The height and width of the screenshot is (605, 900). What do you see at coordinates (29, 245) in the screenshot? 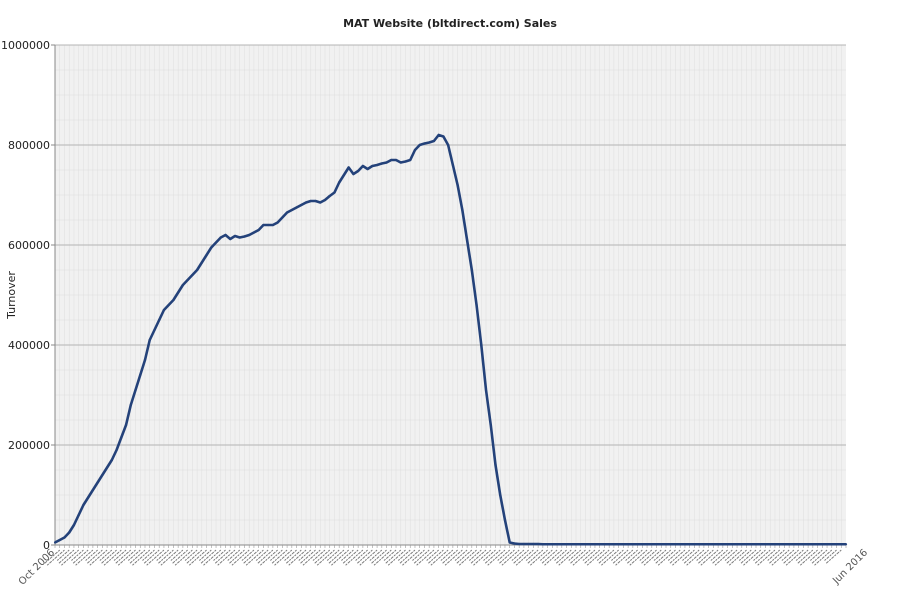
I see `y-tick-label: 600000` at bounding box center [29, 245].